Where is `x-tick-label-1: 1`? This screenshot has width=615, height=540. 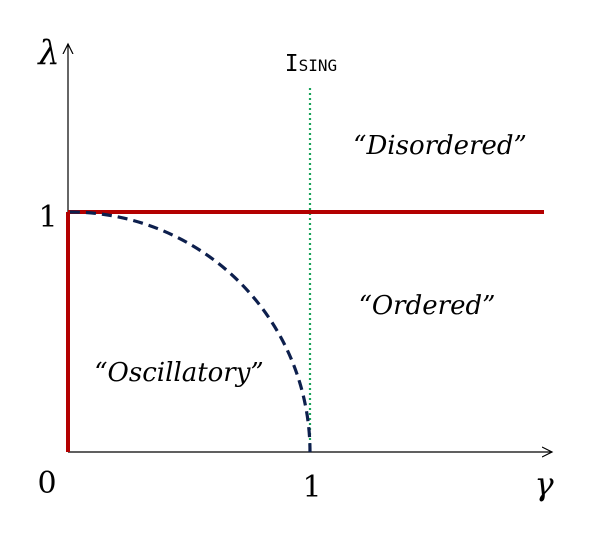 x-tick-label-1: 1 is located at coordinates (311, 487).